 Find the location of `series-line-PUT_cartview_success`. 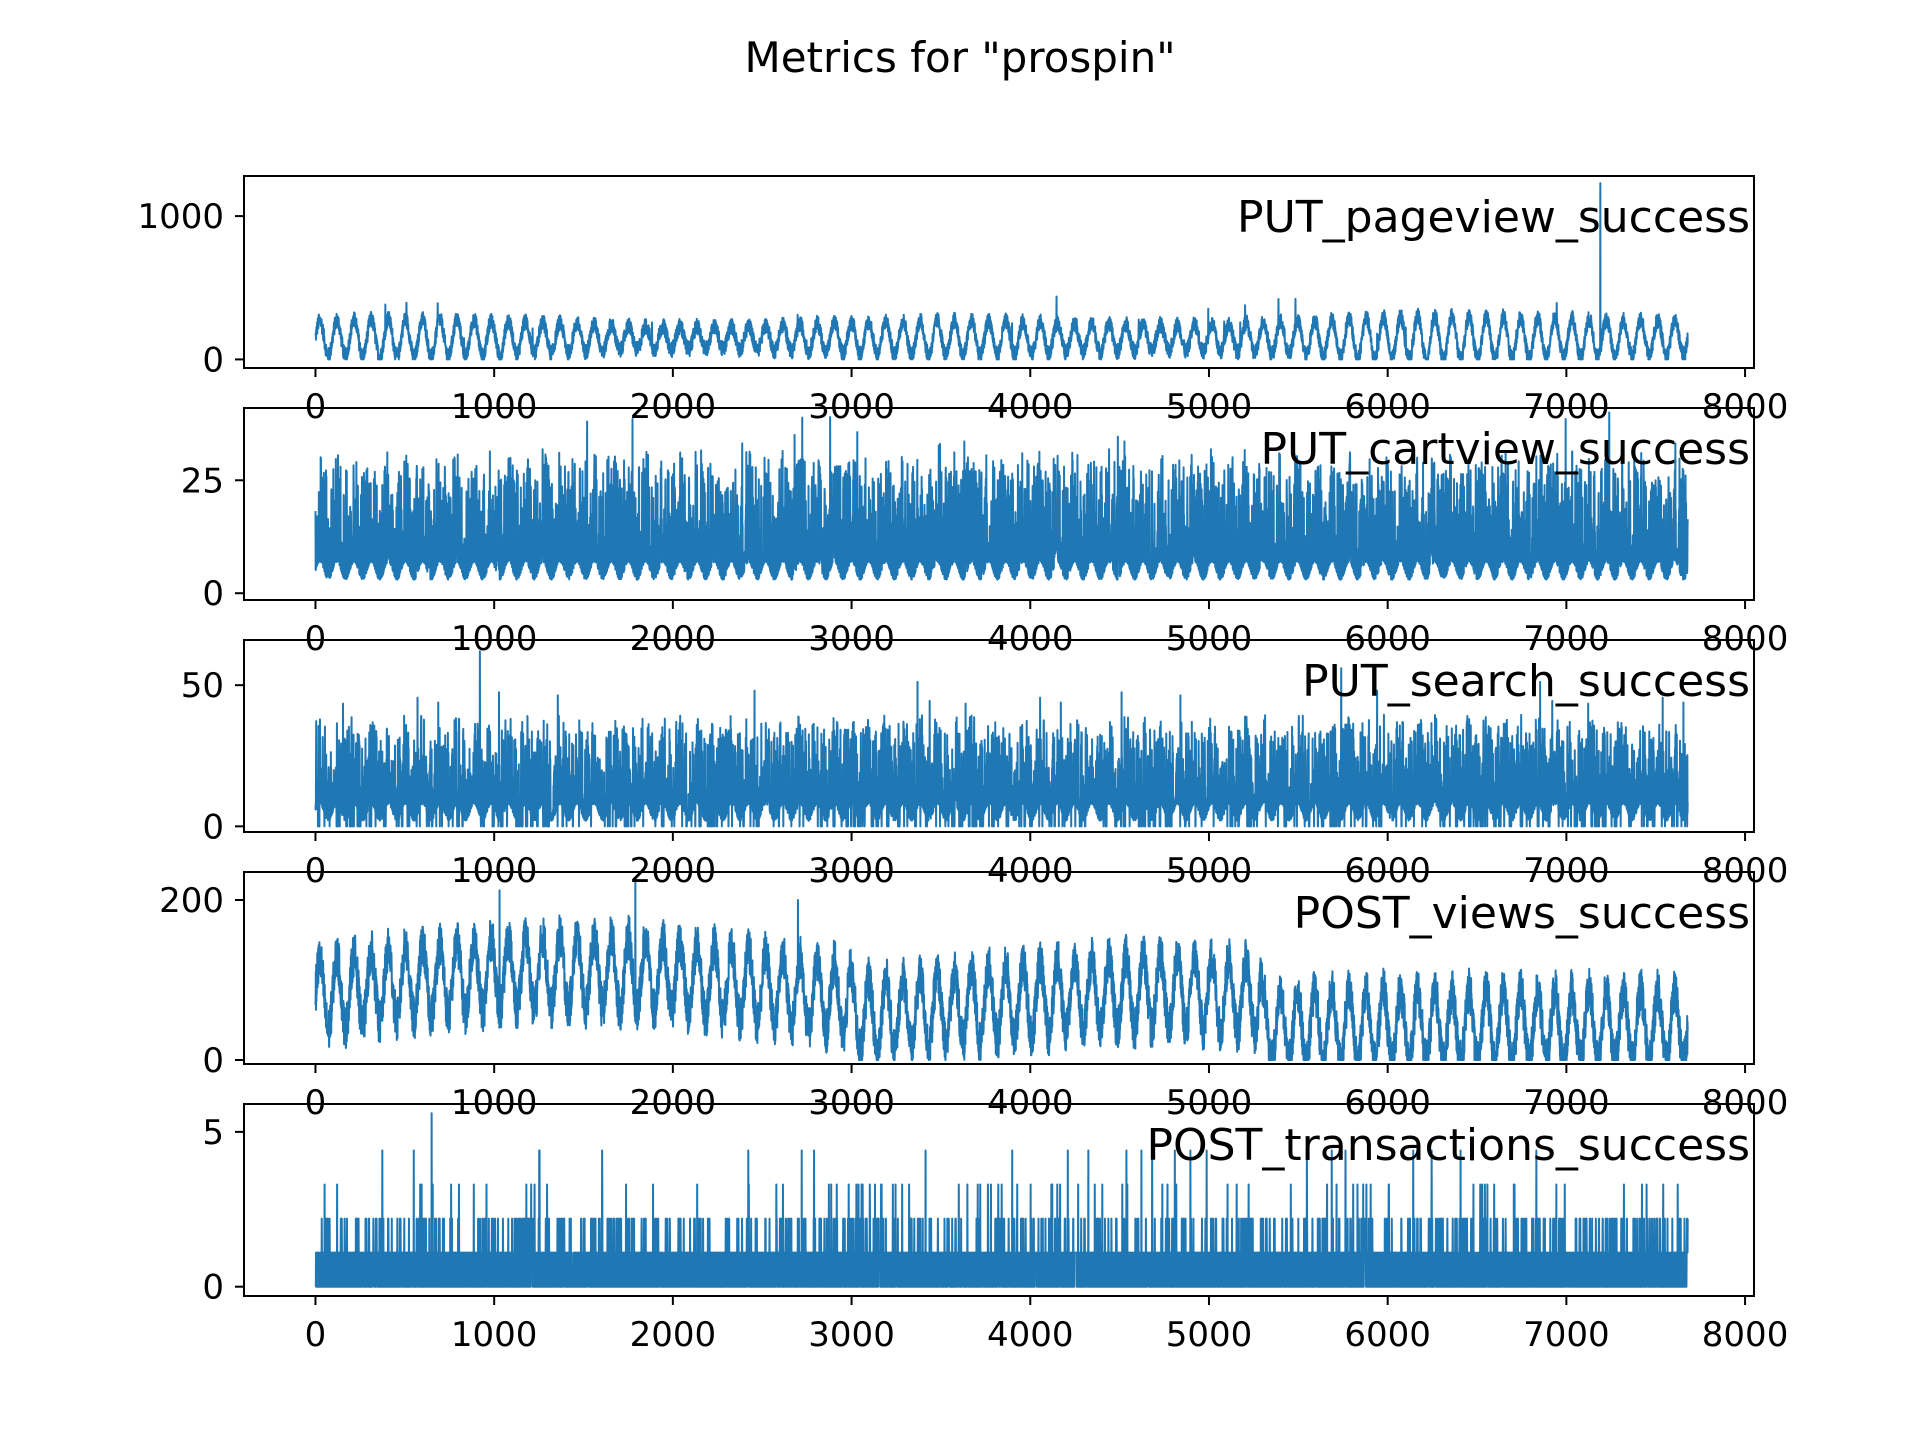

series-line-PUT_cartview_success is located at coordinates (1001, 496).